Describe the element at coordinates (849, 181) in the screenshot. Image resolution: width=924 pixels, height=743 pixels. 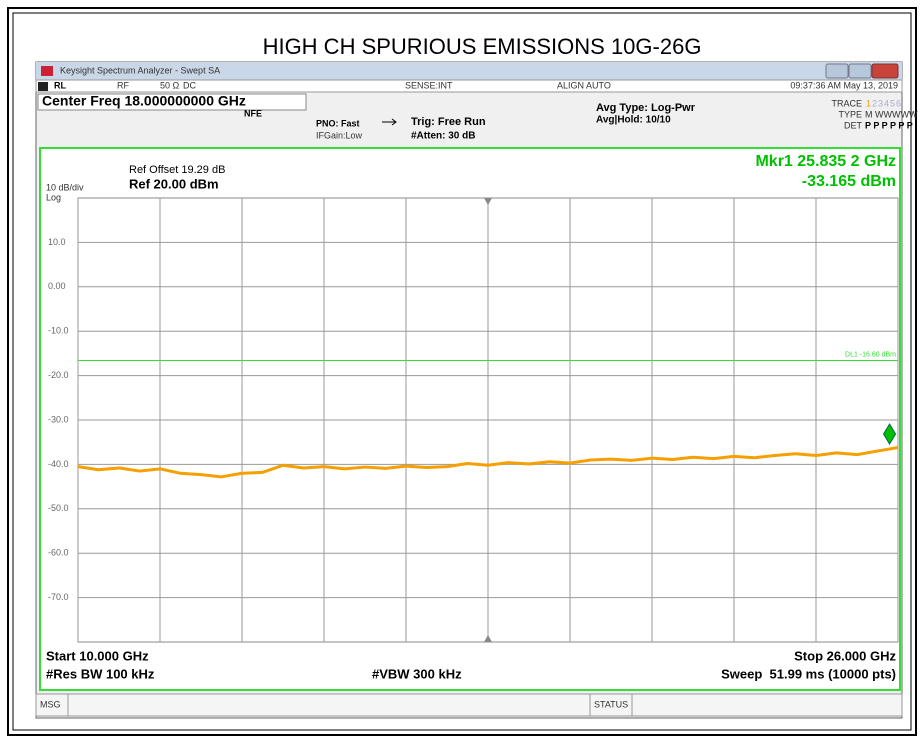
I see `marker-value: -33.165 dBm` at that location.